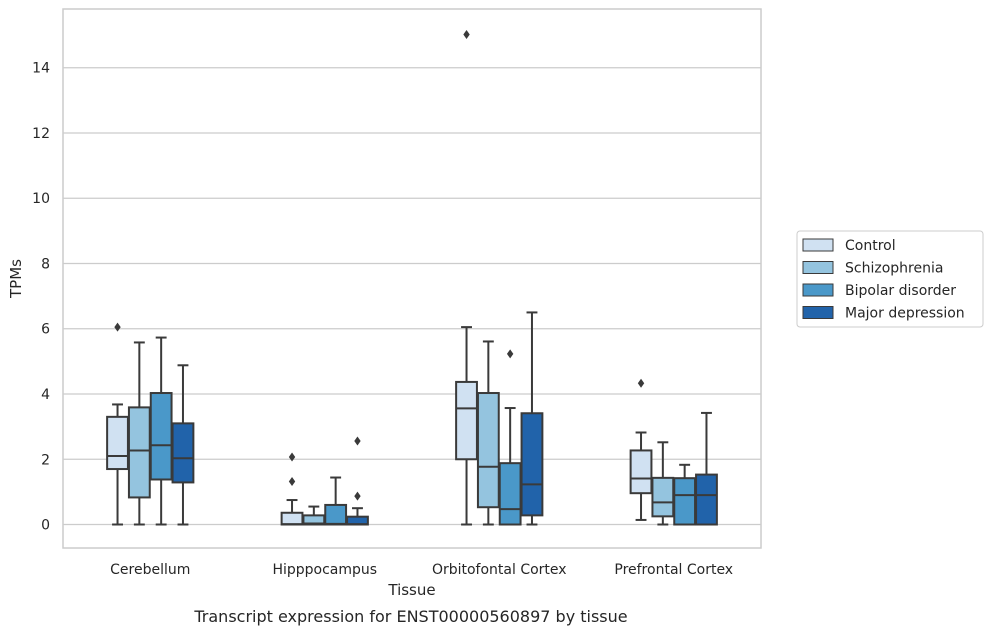  What do you see at coordinates (45, 526) in the screenshot?
I see `y-tick-label: 0` at bounding box center [45, 526].